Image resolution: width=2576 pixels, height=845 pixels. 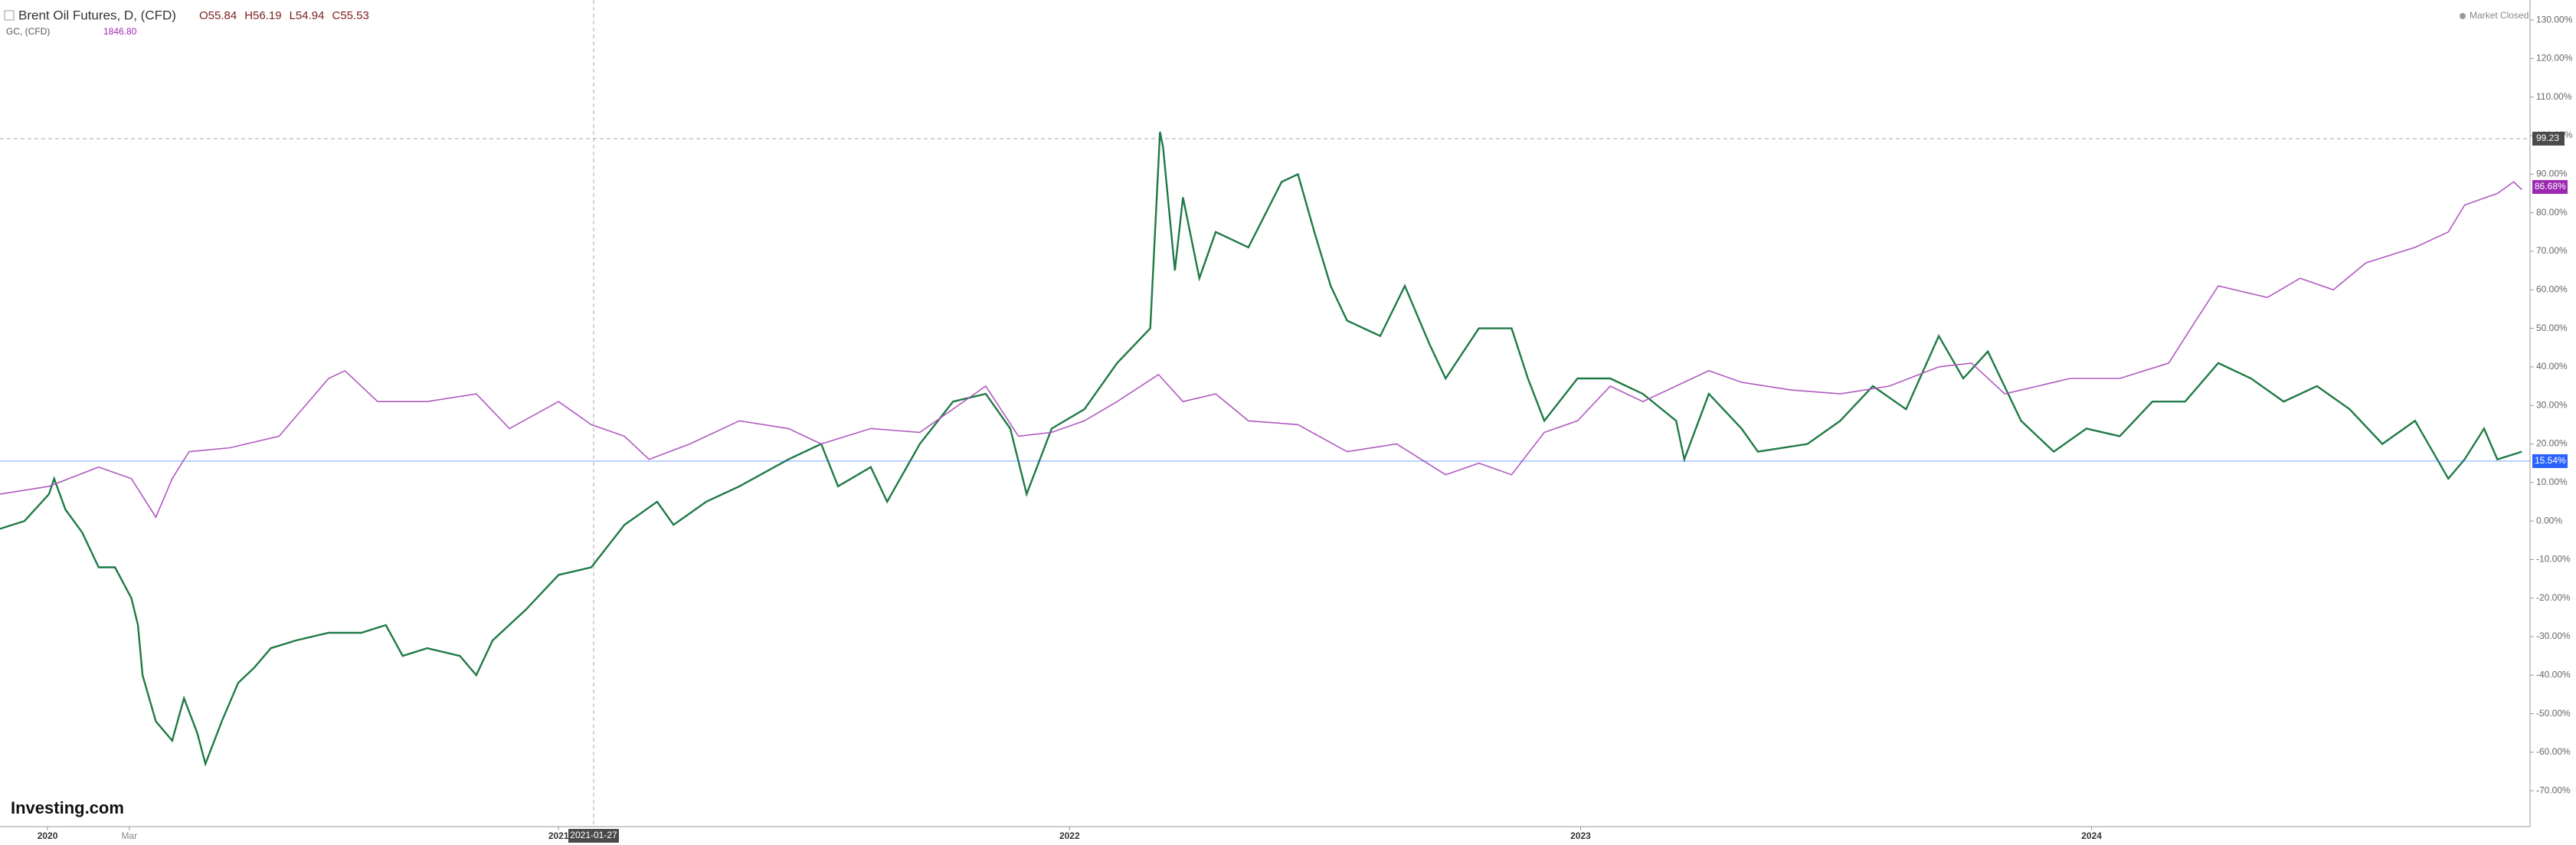 I want to click on y-tick-label: -20.00%, so click(x=2553, y=598).